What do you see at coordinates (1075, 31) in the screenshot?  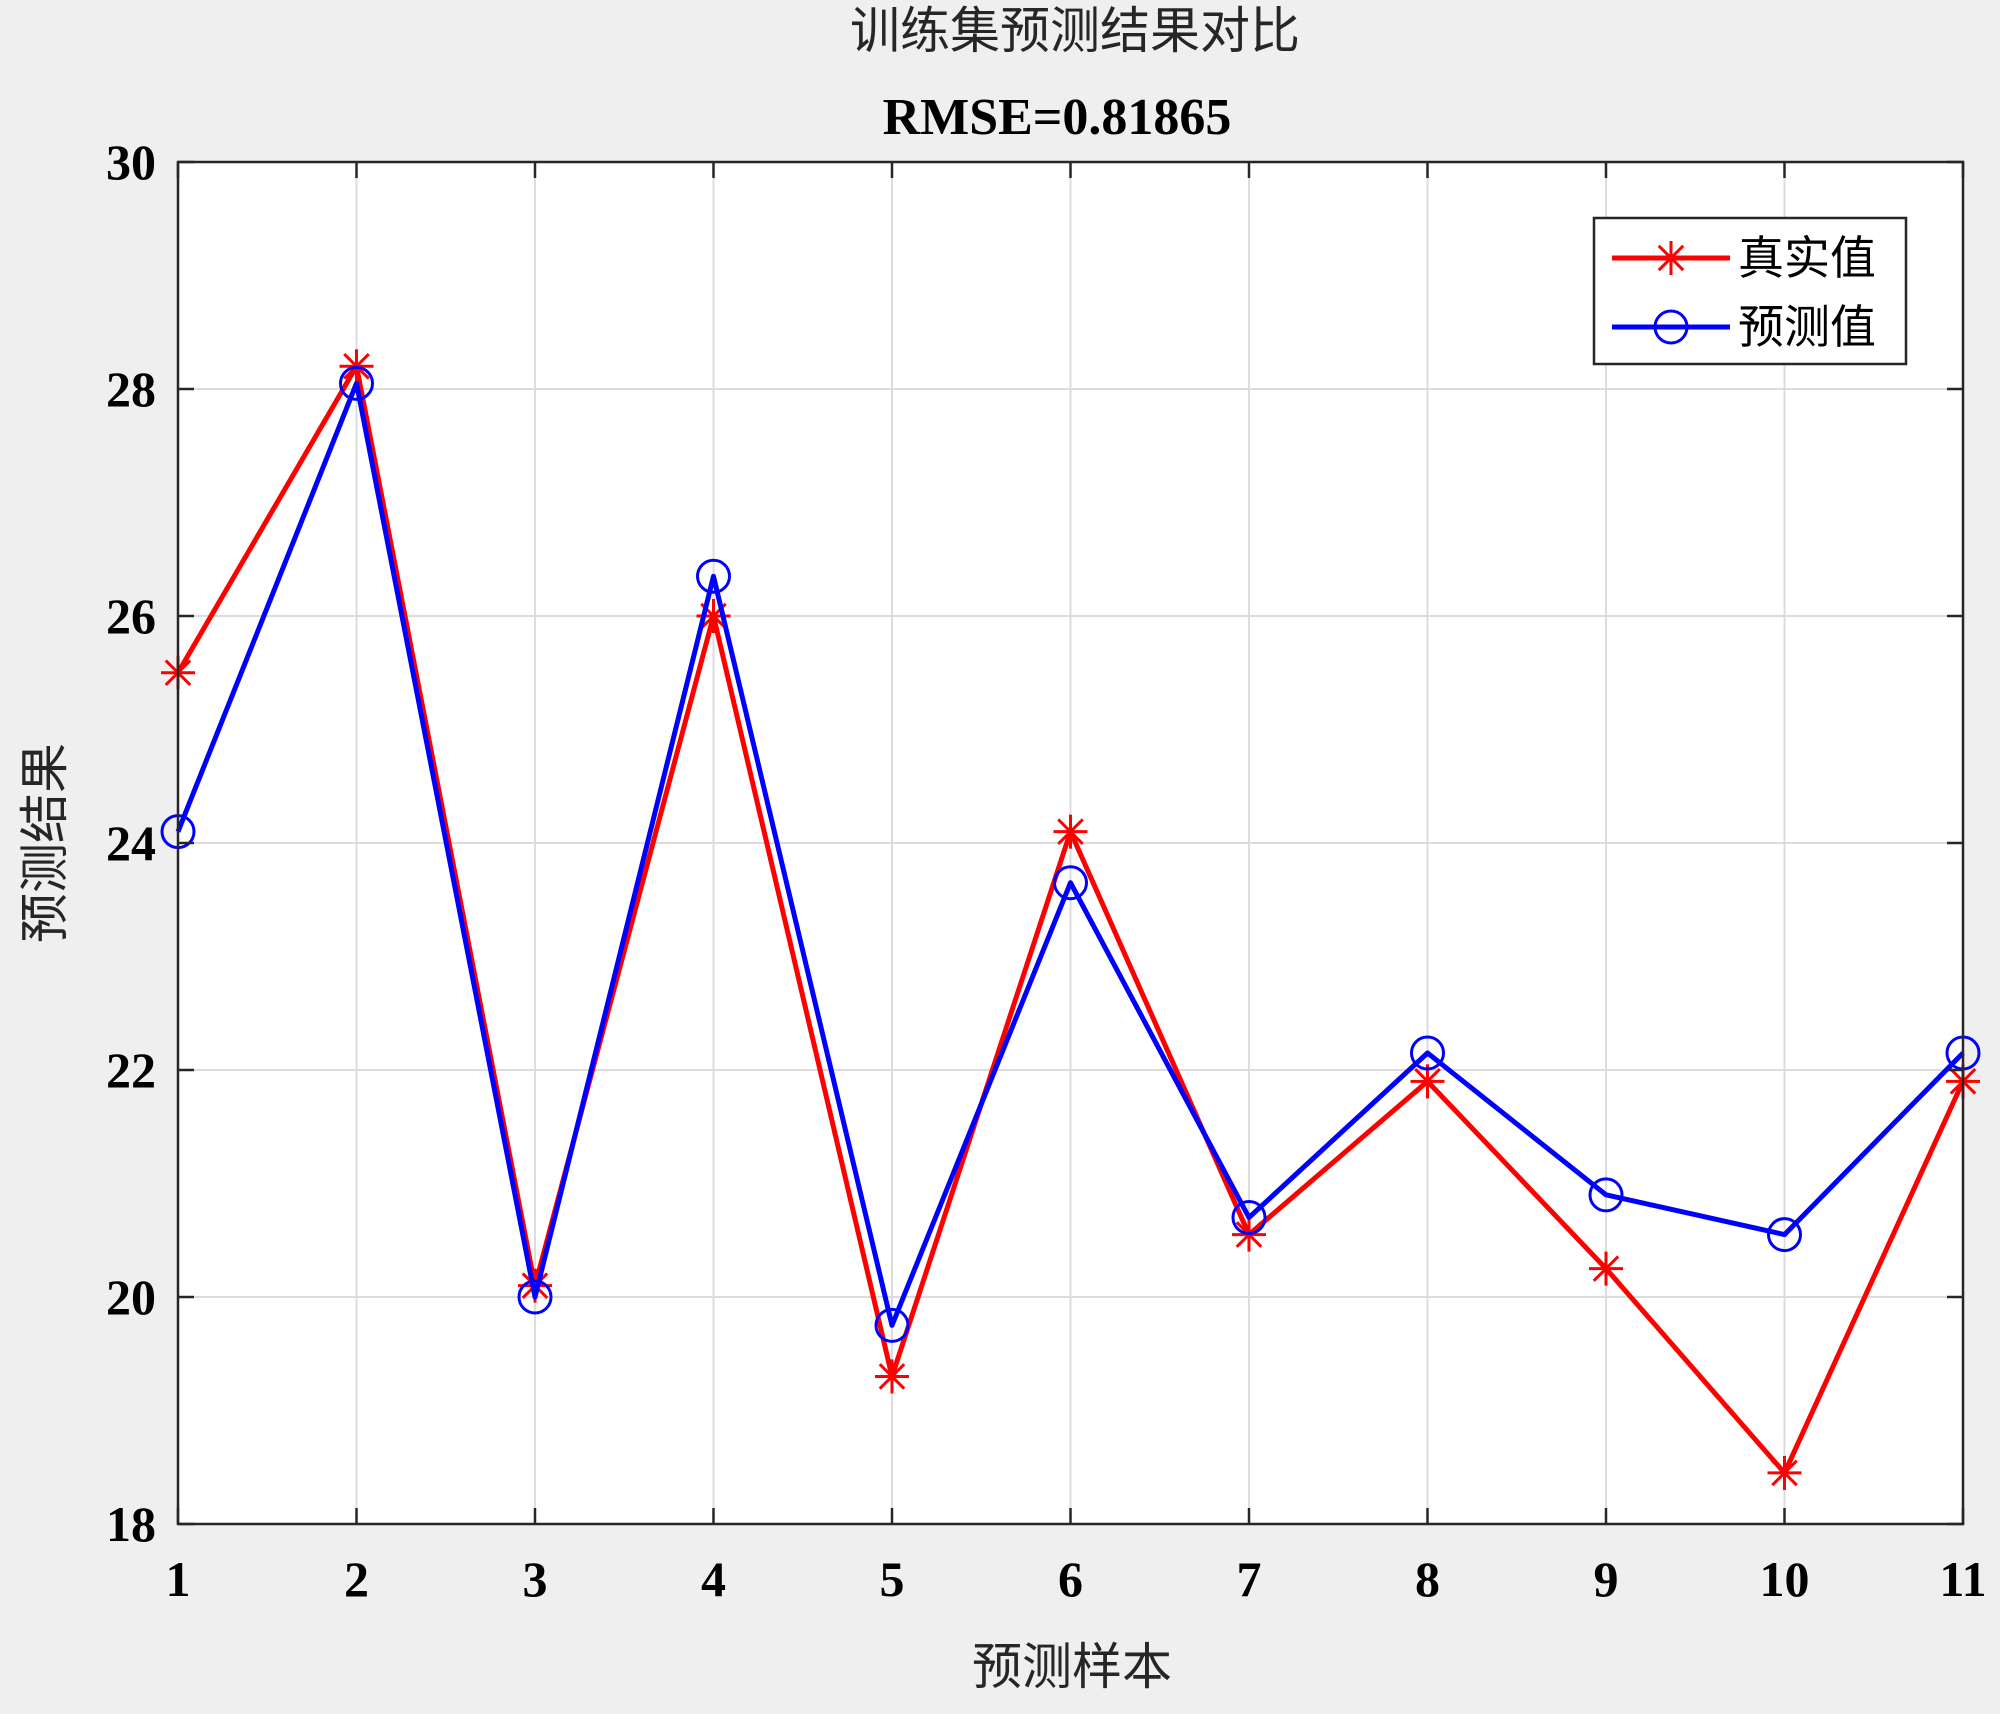 I see `chart-title: 训练集预测结果对比` at bounding box center [1075, 31].